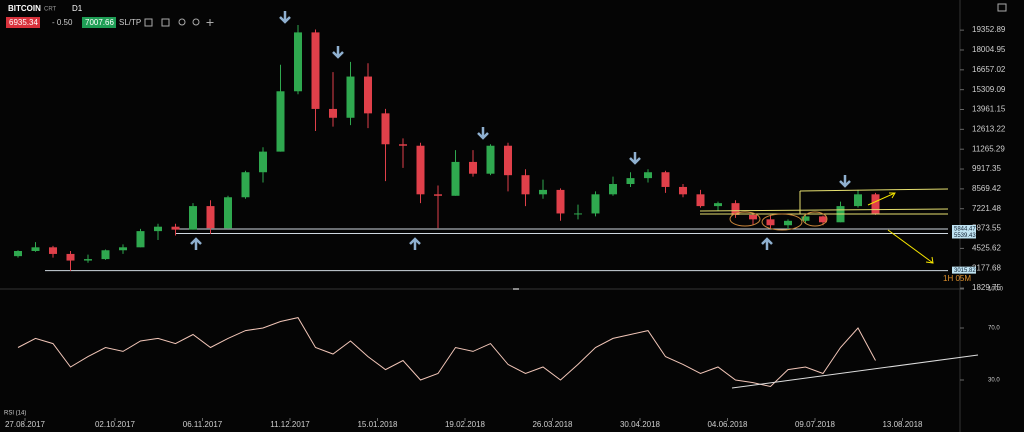  I want to click on buy-box, so click(99, 22).